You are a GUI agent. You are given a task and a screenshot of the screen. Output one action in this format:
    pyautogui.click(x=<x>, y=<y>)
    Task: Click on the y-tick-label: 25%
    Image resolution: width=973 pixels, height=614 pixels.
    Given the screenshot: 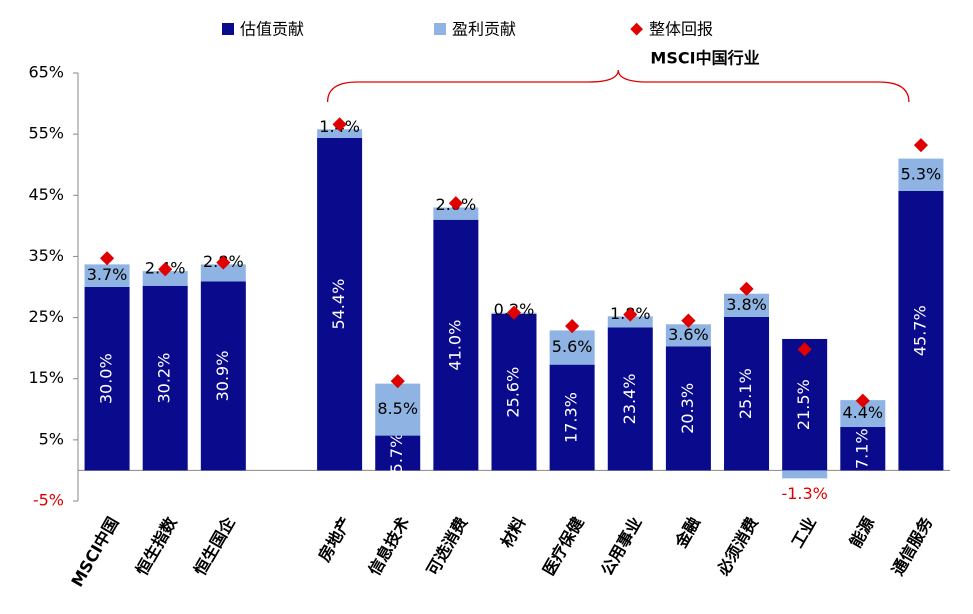 What is the action you would take?
    pyautogui.click(x=46, y=316)
    